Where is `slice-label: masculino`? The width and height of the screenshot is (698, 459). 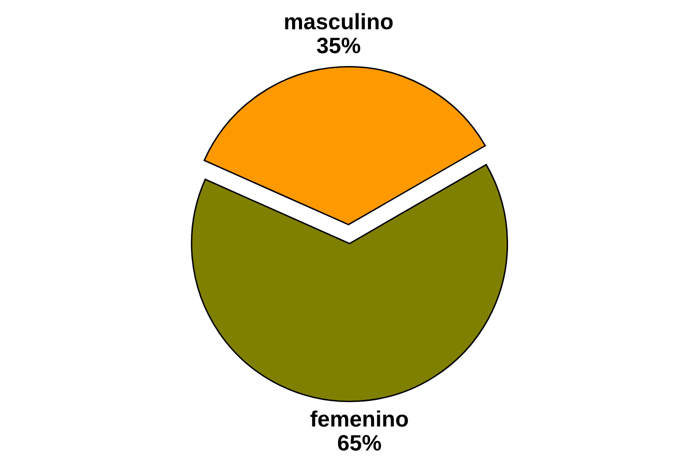
slice-label: masculino is located at coordinates (339, 21).